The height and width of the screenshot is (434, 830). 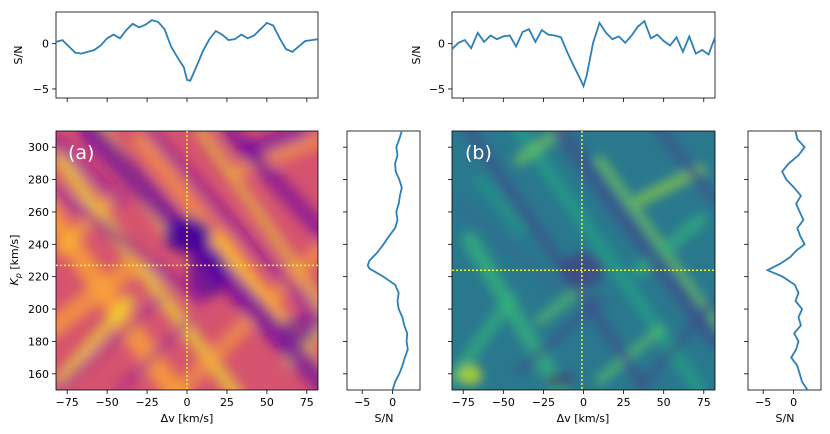 What do you see at coordinates (38, 341) in the screenshot?
I see `y-tick-label: 180` at bounding box center [38, 341].